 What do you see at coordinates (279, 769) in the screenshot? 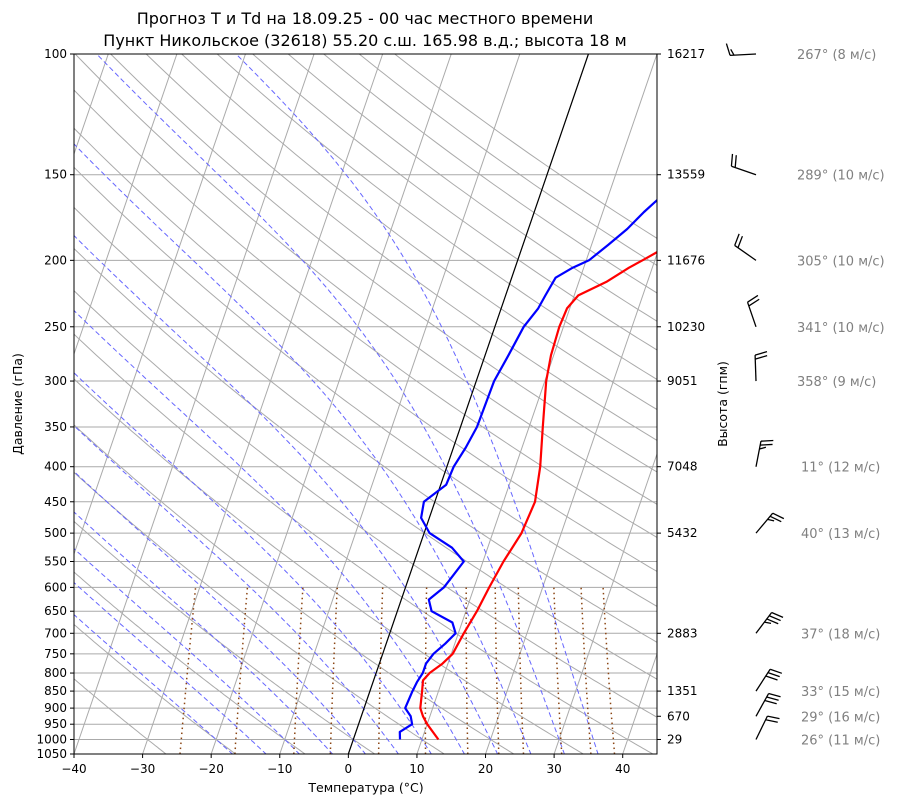
I see `x-tick-label: −10` at bounding box center [279, 769].